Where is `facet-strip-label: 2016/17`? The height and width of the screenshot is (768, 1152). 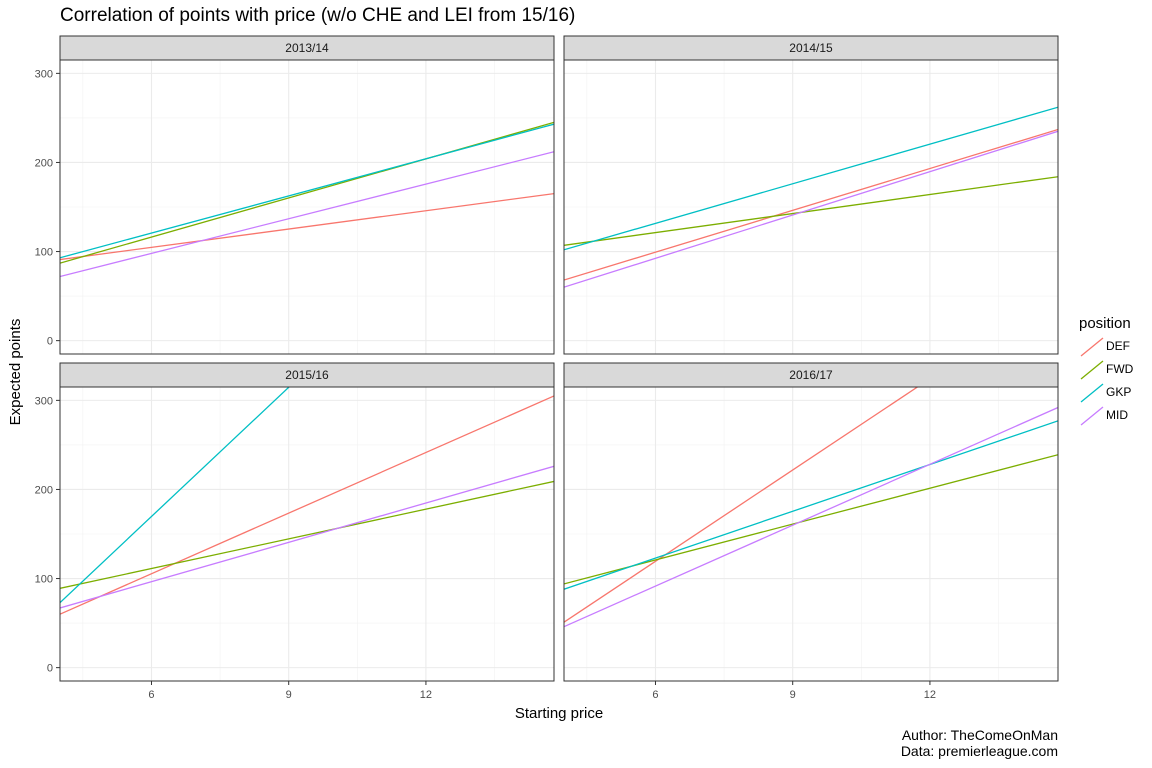
facet-strip-label: 2016/17 is located at coordinates (811, 375).